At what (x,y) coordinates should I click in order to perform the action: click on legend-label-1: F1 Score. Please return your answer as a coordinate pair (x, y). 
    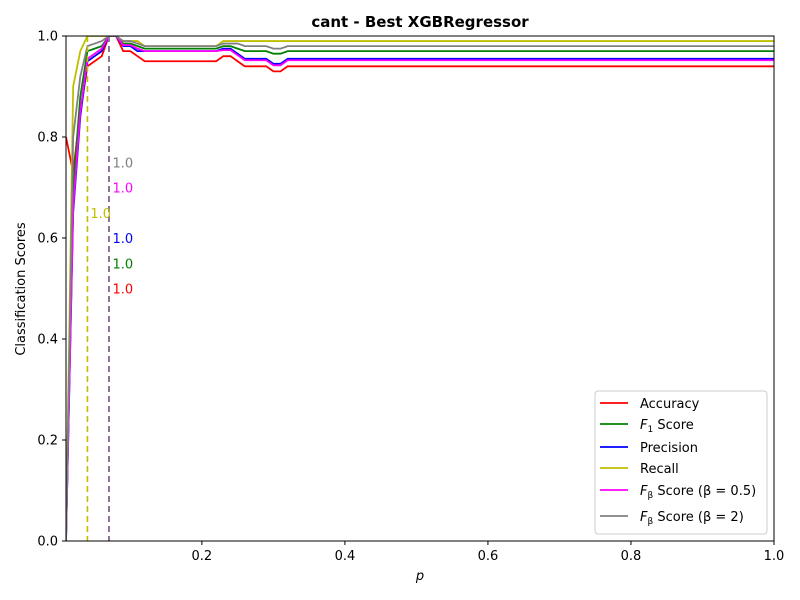
    Looking at the image, I should click on (667, 426).